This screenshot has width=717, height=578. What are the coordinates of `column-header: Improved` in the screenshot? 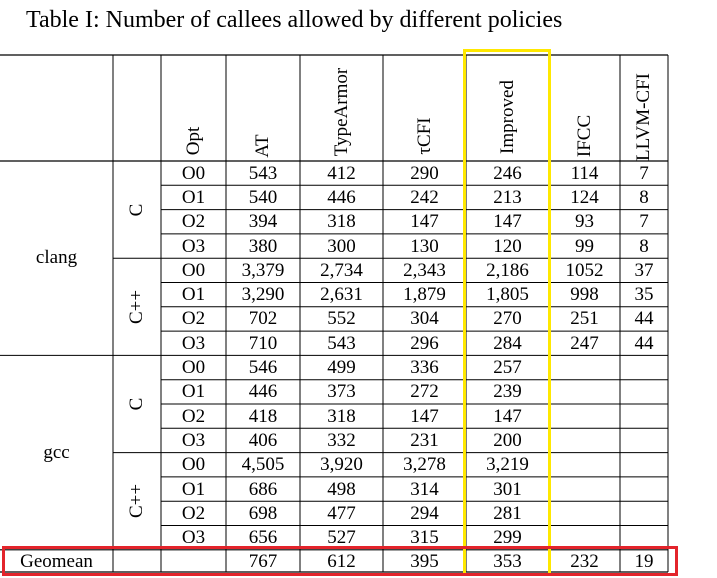 It's located at (507, 117).